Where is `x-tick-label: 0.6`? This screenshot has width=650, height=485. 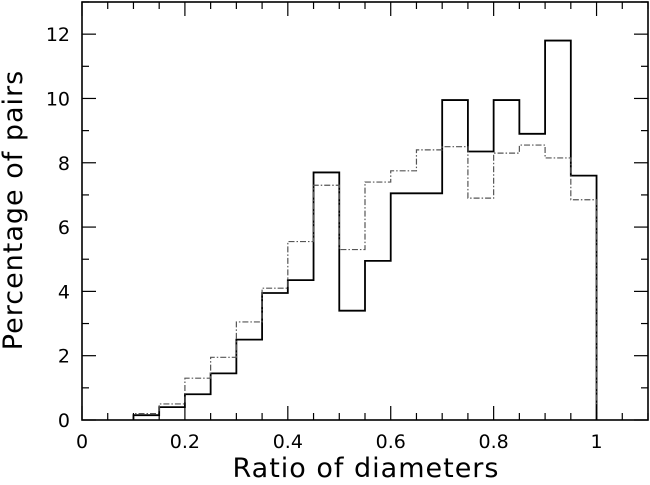 x-tick-label: 0.6 is located at coordinates (391, 442).